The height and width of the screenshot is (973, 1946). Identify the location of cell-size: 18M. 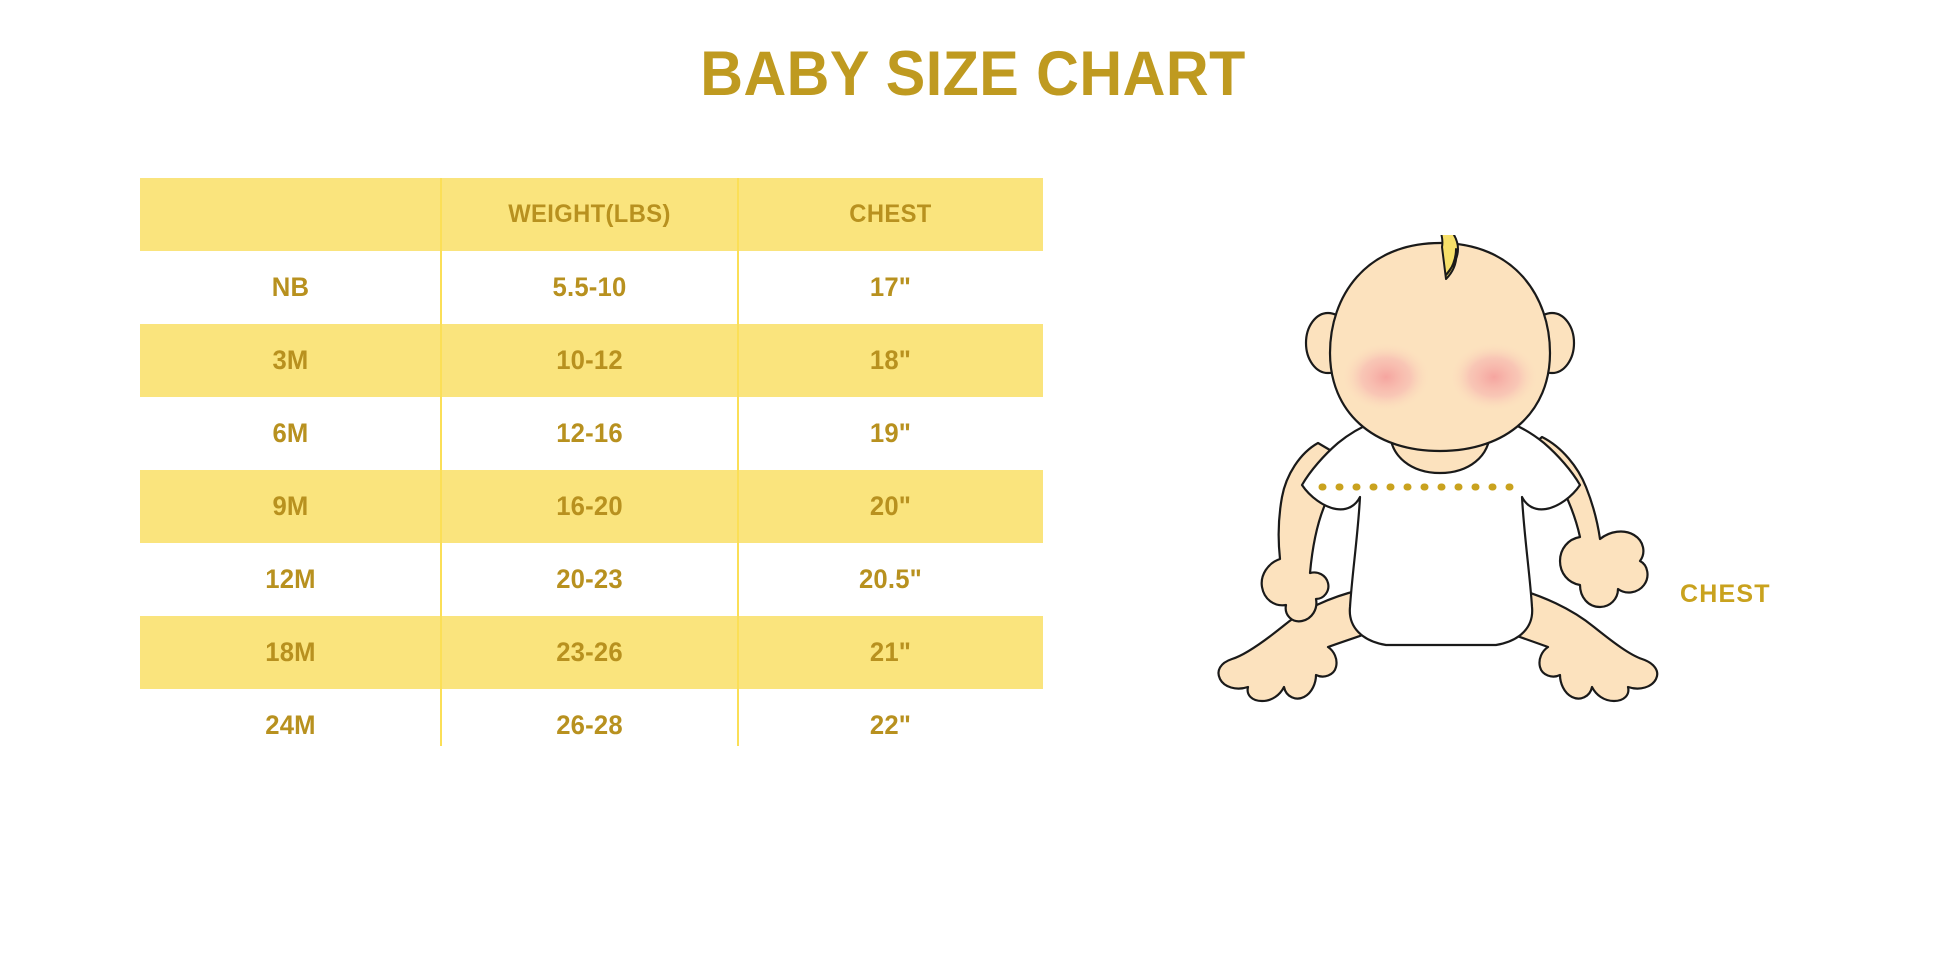
(290, 652).